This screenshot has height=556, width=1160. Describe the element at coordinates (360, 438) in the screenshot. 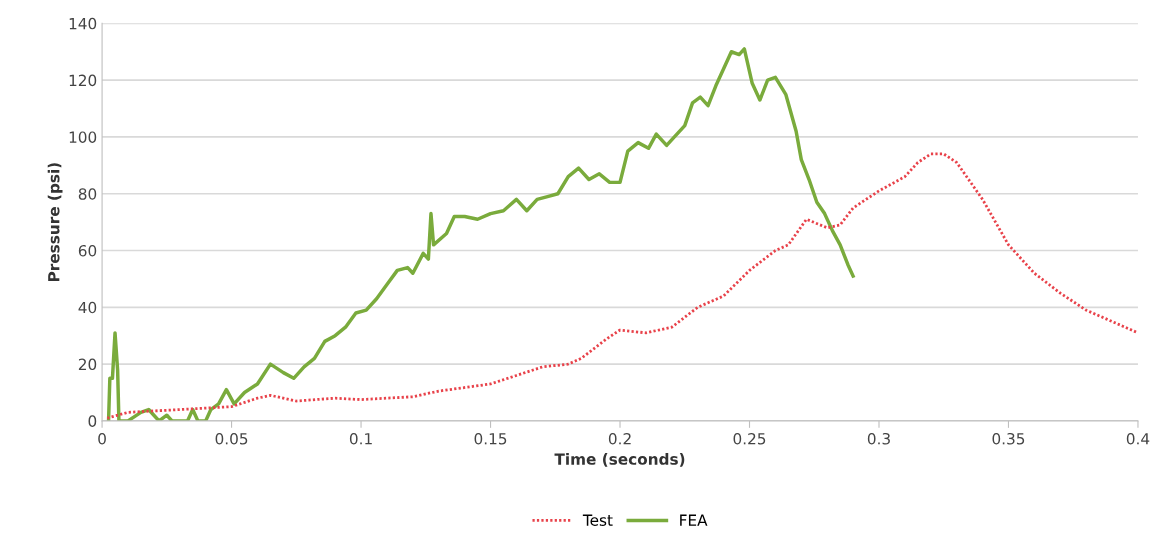

I see `x-tick-label: 0.1` at that location.